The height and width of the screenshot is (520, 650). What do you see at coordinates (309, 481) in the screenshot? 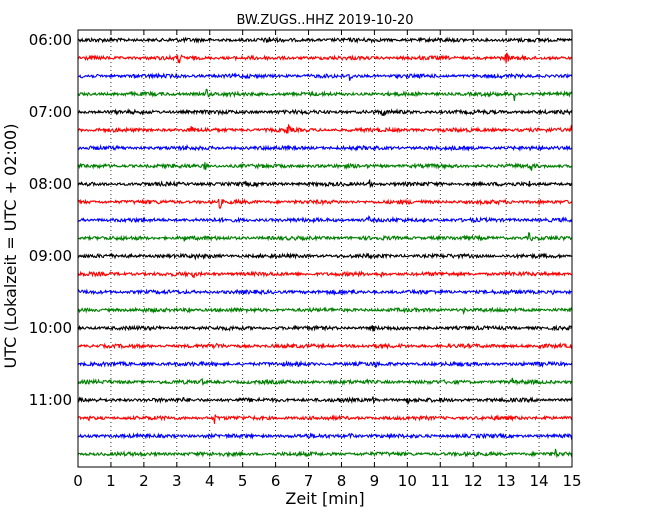
I see `x-tick-label: 7` at bounding box center [309, 481].